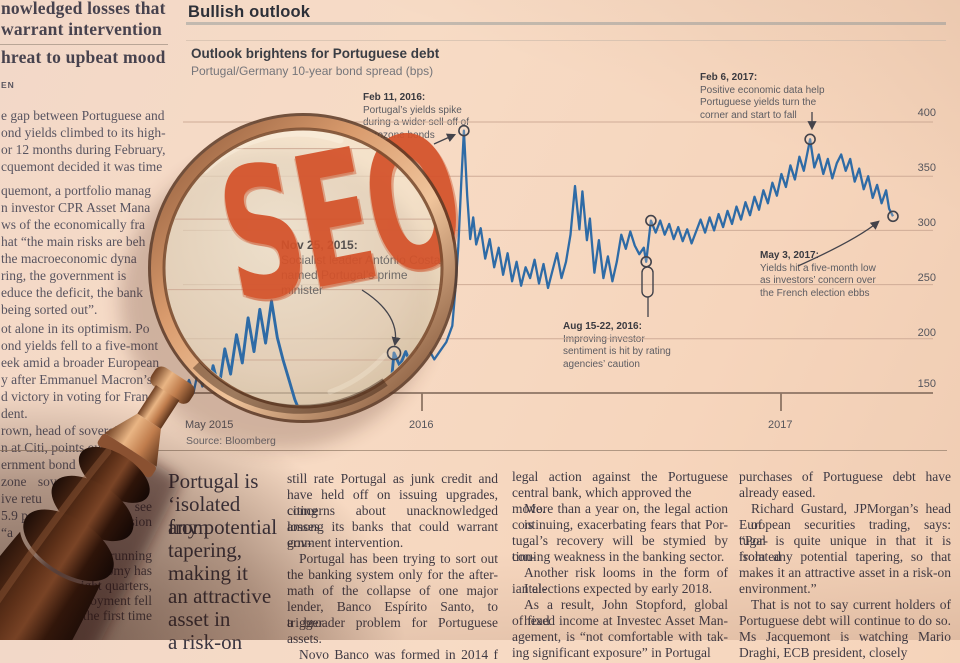 The image size is (960, 663). What do you see at coordinates (762, 90) in the screenshot?
I see `annotation-line: Positive economic data help` at bounding box center [762, 90].